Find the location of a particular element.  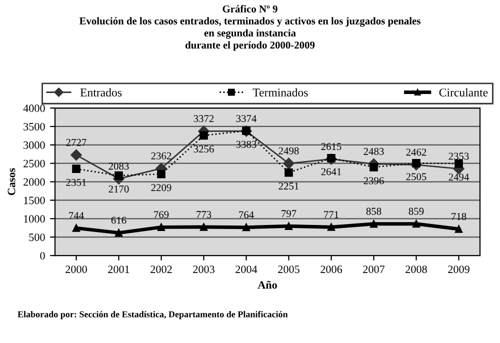

legend-label: Entrados is located at coordinates (101, 92).